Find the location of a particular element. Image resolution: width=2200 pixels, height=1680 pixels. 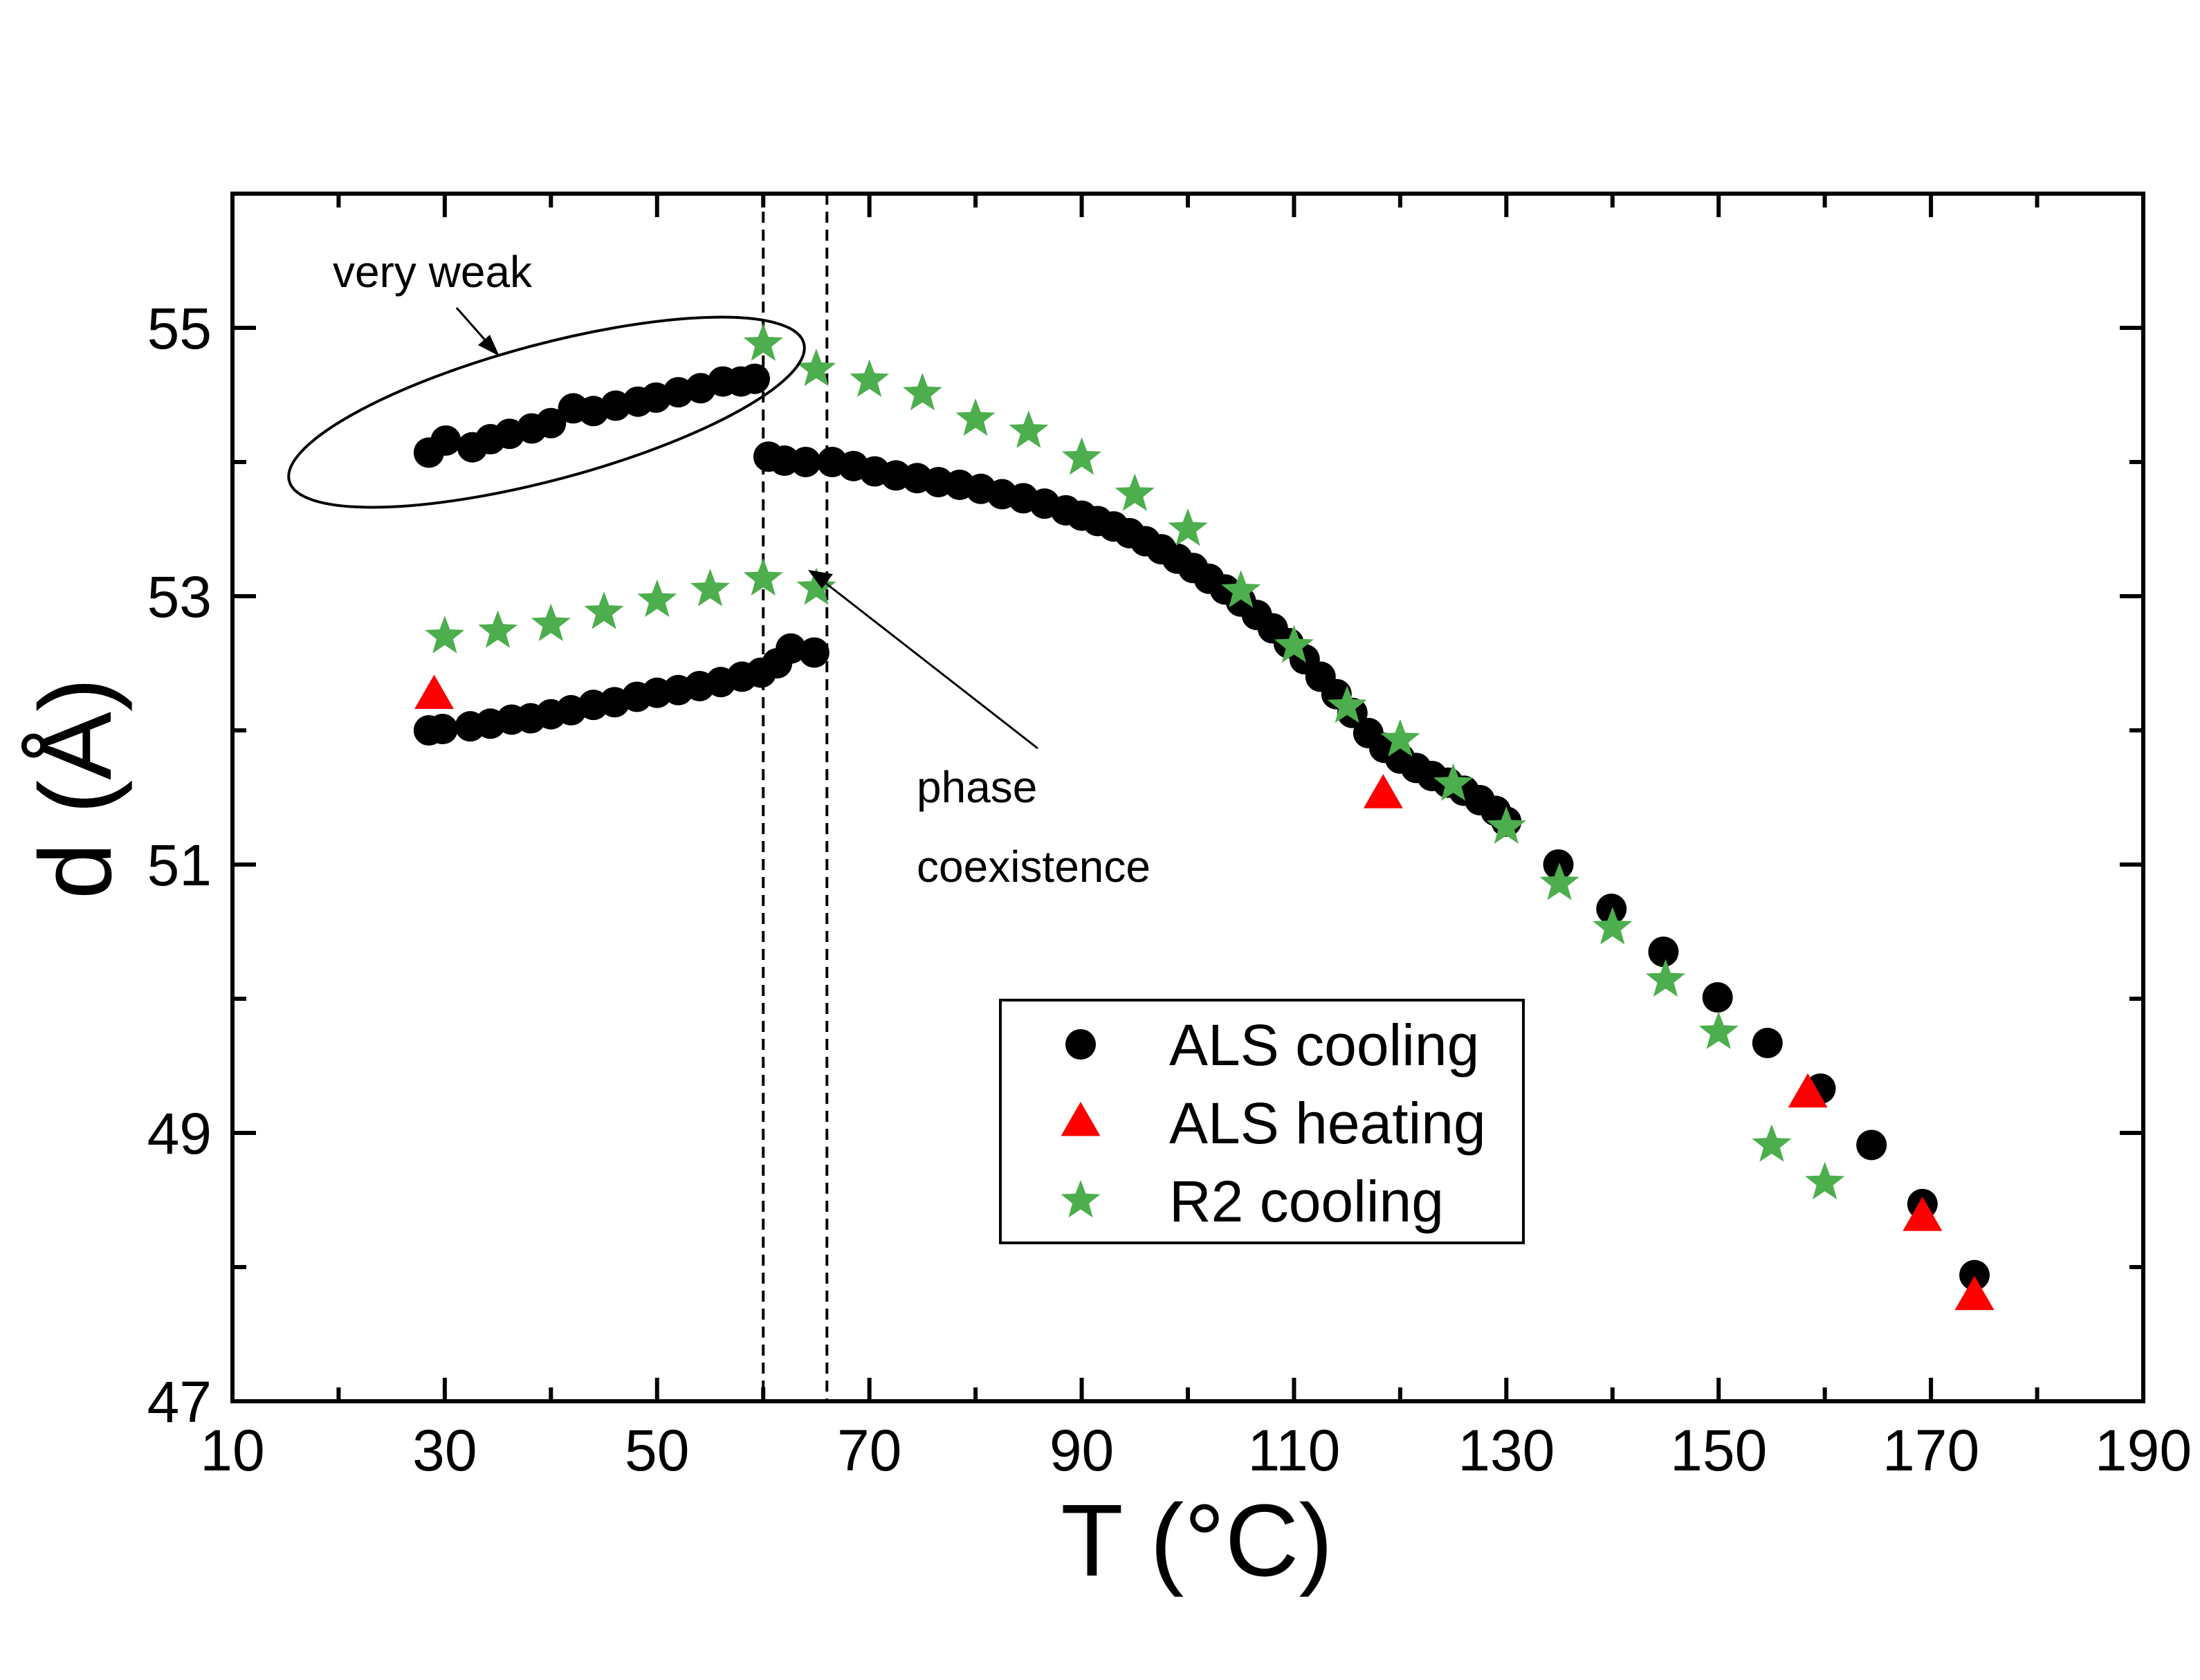

x-tick-label: 130 is located at coordinates (1506, 1451).